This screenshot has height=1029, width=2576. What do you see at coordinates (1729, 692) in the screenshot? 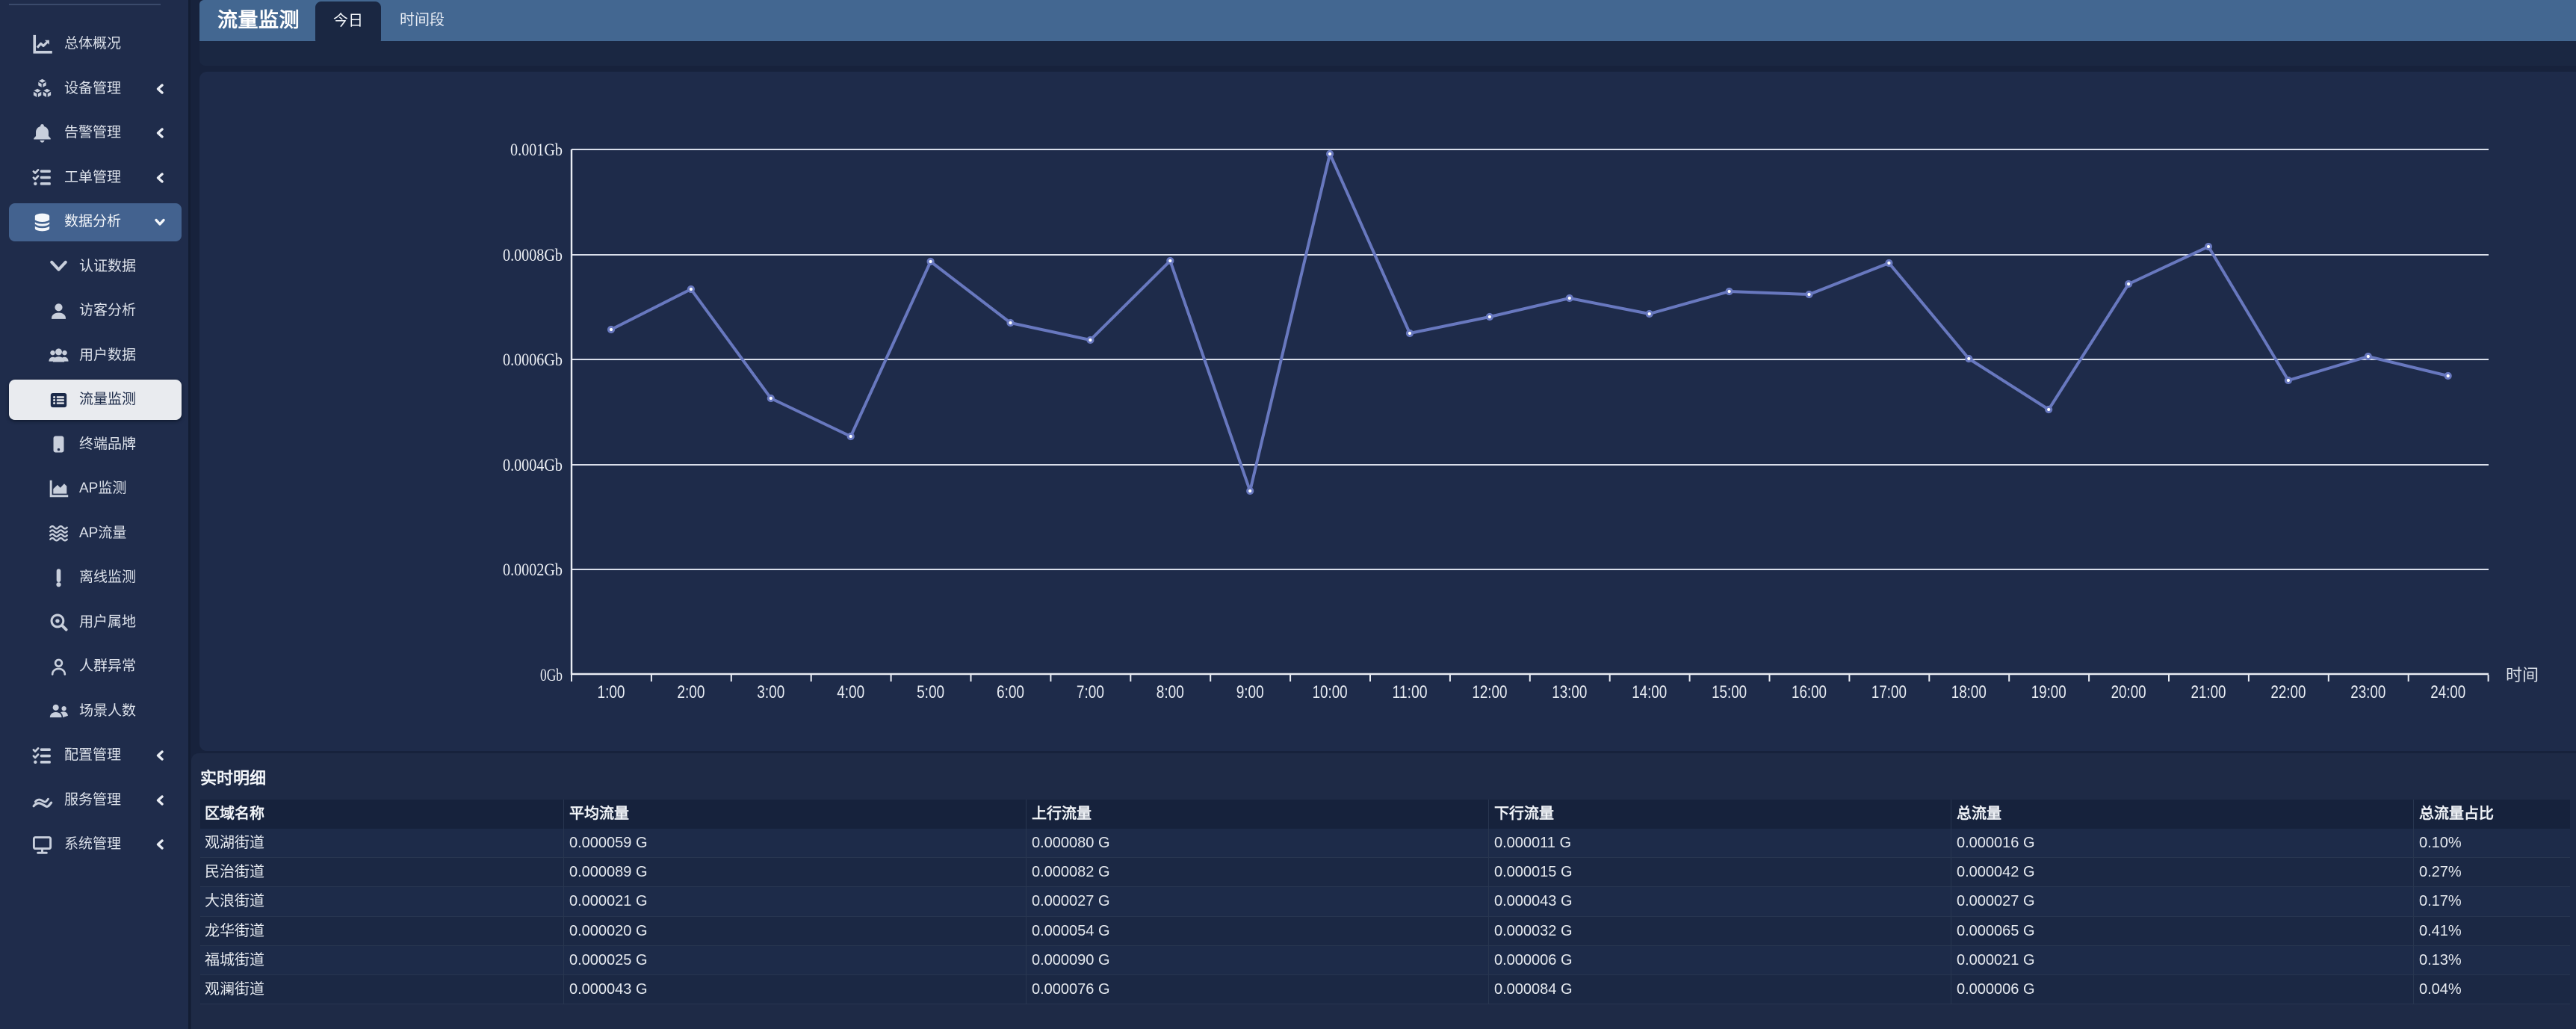
I see `svg-text: 15:00` at bounding box center [1729, 692].